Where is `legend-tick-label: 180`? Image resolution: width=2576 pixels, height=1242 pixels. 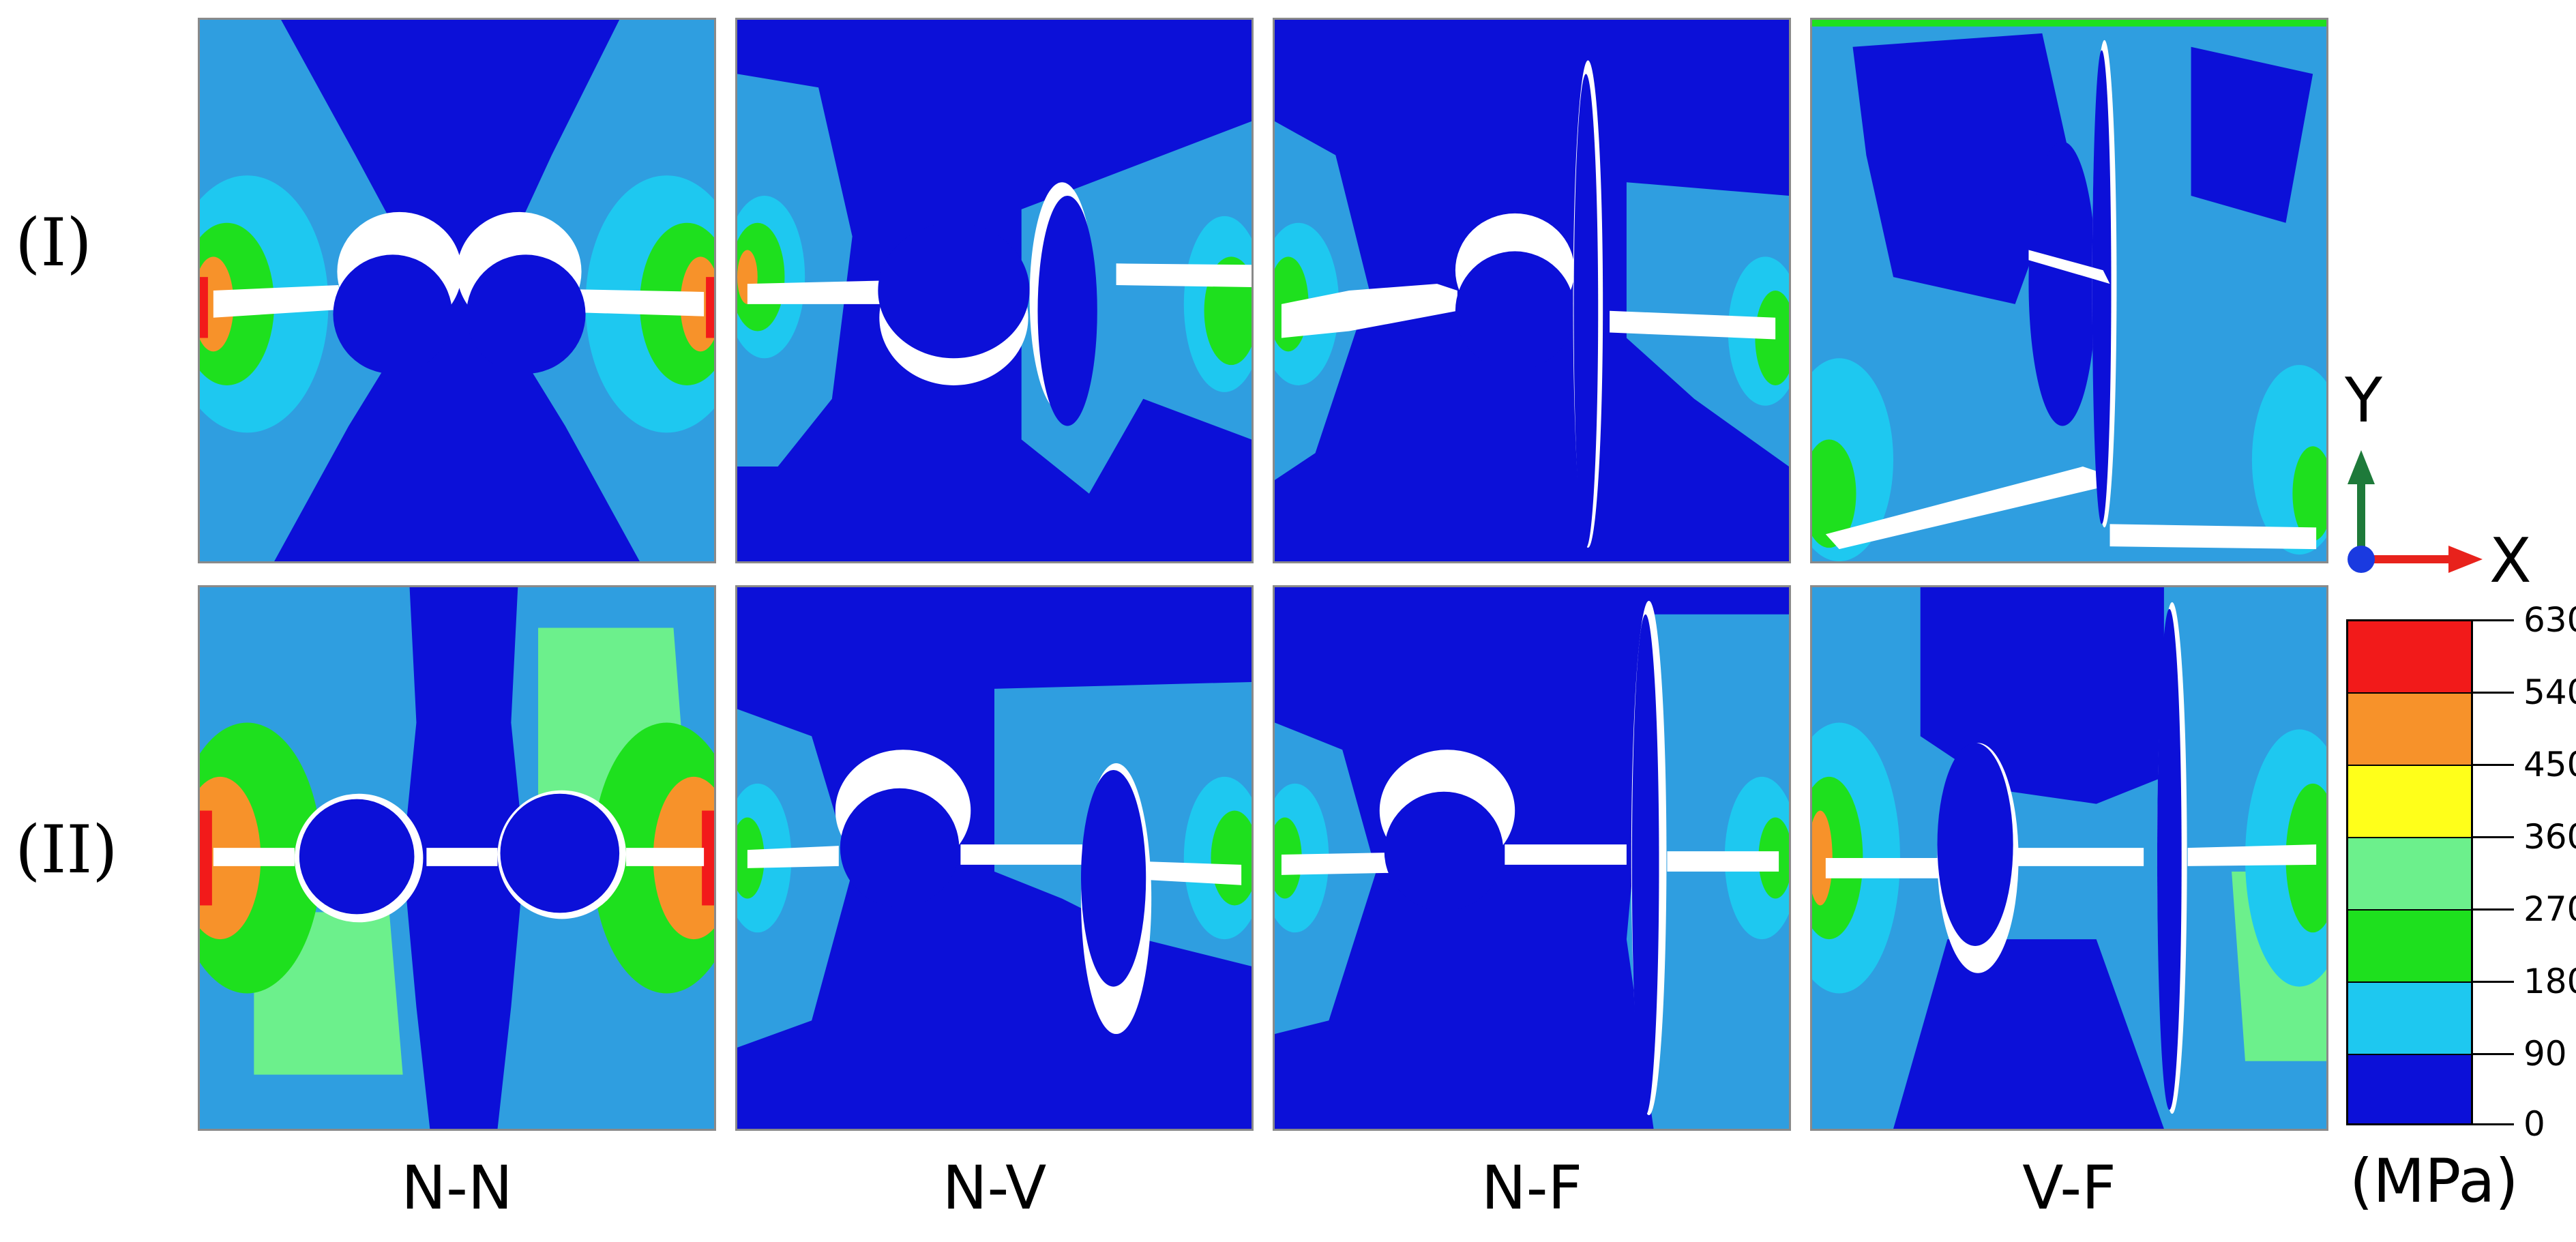
legend-tick-label: 180 is located at coordinates (2549, 981).